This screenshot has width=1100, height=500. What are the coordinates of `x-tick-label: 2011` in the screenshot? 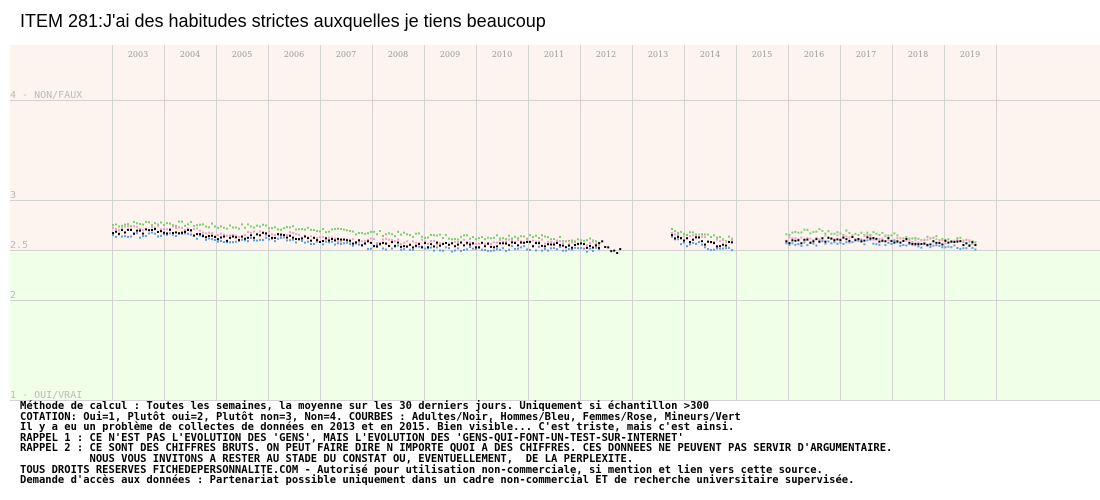 It's located at (554, 54).